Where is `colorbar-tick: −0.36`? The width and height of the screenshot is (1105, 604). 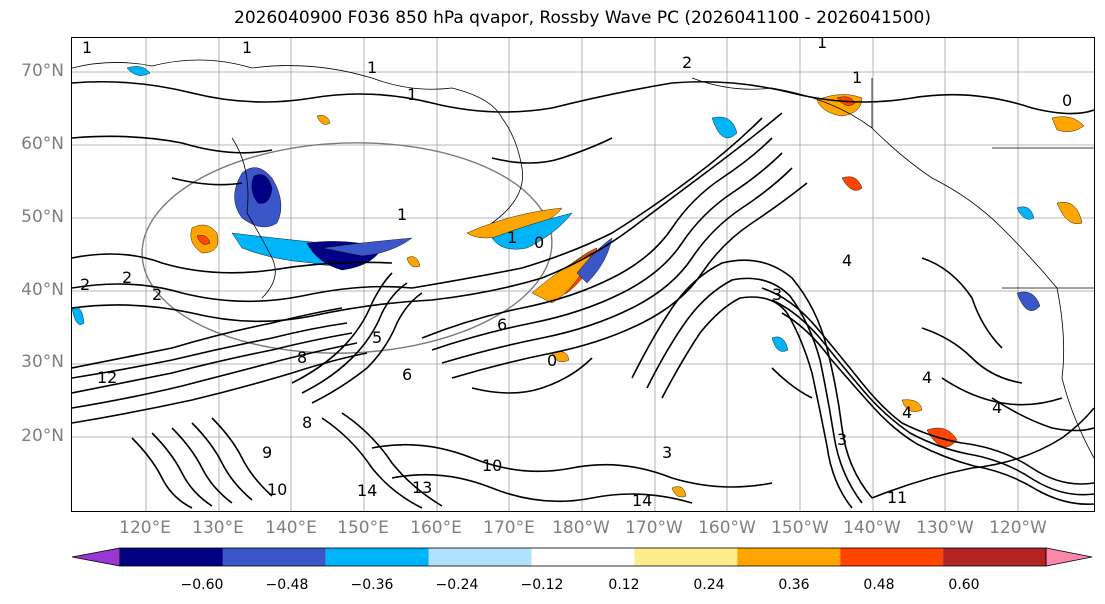
colorbar-tick: −0.36 is located at coordinates (372, 585).